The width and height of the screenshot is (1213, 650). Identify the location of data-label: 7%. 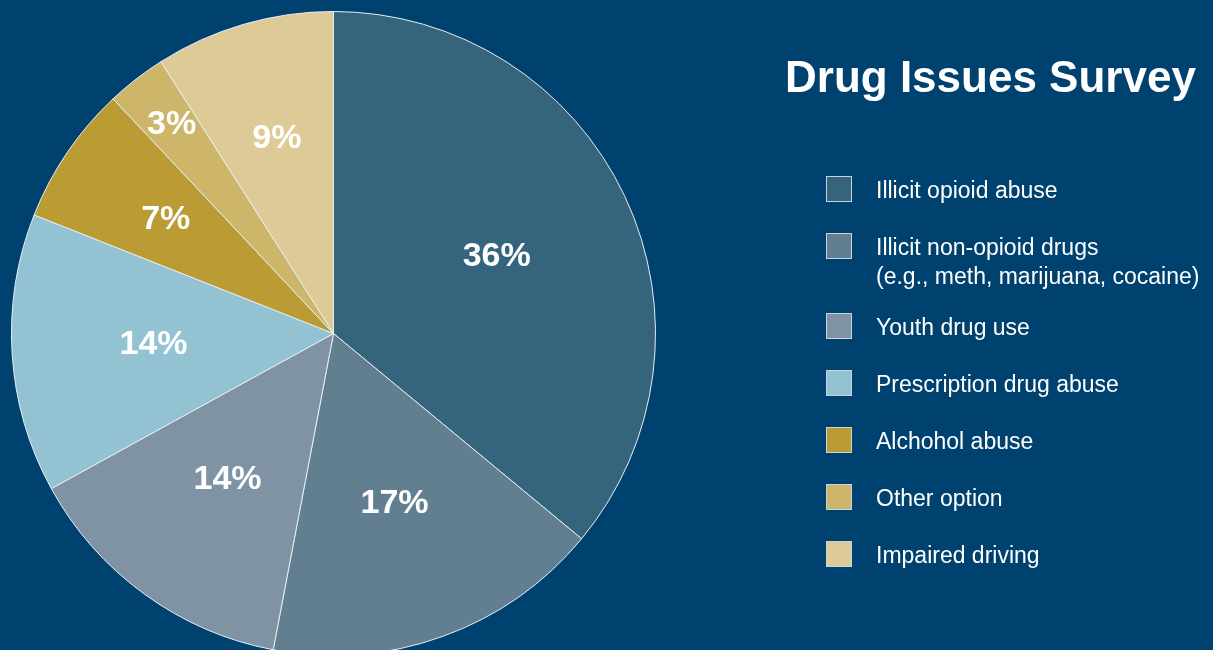
(166, 216).